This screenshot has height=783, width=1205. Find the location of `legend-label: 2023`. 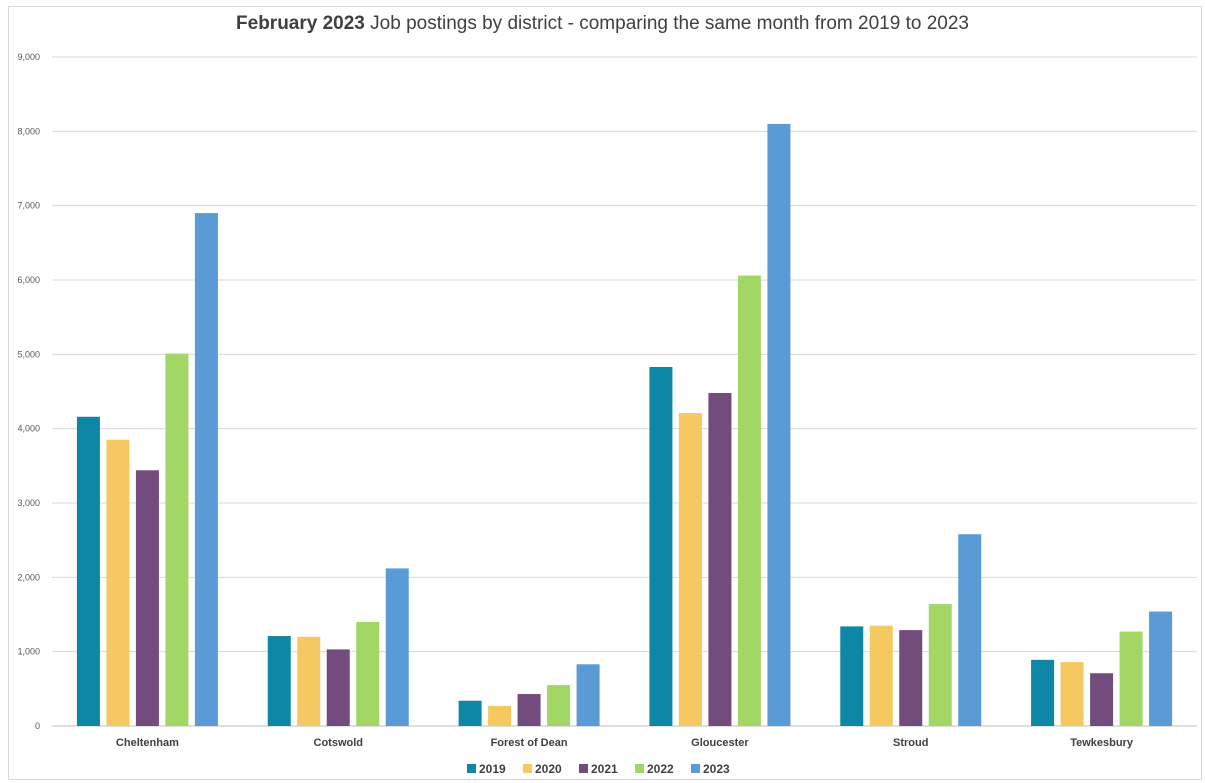

legend-label: 2023 is located at coordinates (716, 769).